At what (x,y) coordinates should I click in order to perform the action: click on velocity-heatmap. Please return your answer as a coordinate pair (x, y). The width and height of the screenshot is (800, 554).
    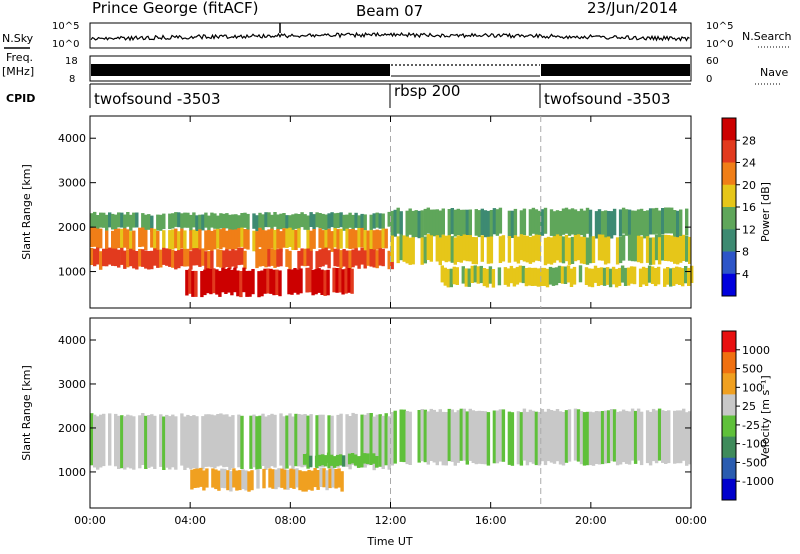
    Looking at the image, I should click on (391, 450).